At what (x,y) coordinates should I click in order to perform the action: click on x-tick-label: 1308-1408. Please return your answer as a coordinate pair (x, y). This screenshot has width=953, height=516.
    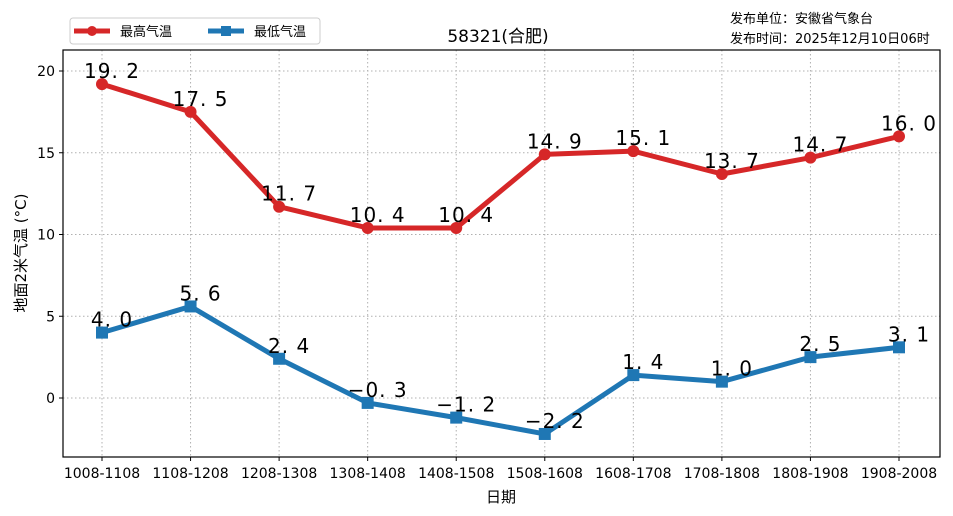
    Looking at the image, I should click on (368, 474).